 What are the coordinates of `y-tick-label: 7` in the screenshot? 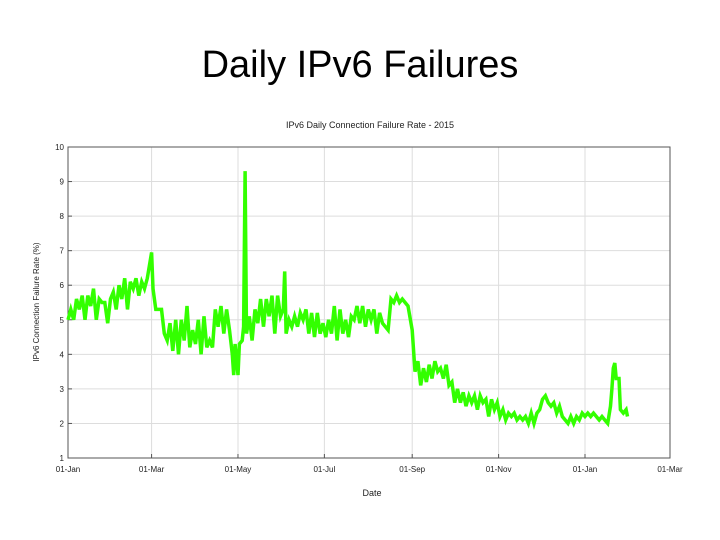 It's located at (62, 251).